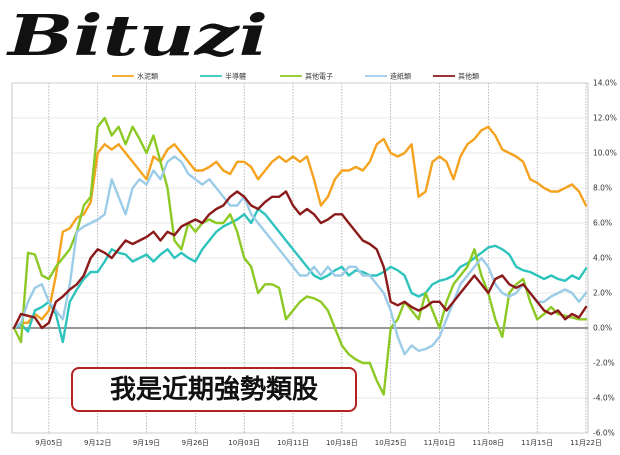 This screenshot has height=455, width=620. What do you see at coordinates (604, 433) in the screenshot?
I see `y-tick-label: -6.0%` at bounding box center [604, 433].